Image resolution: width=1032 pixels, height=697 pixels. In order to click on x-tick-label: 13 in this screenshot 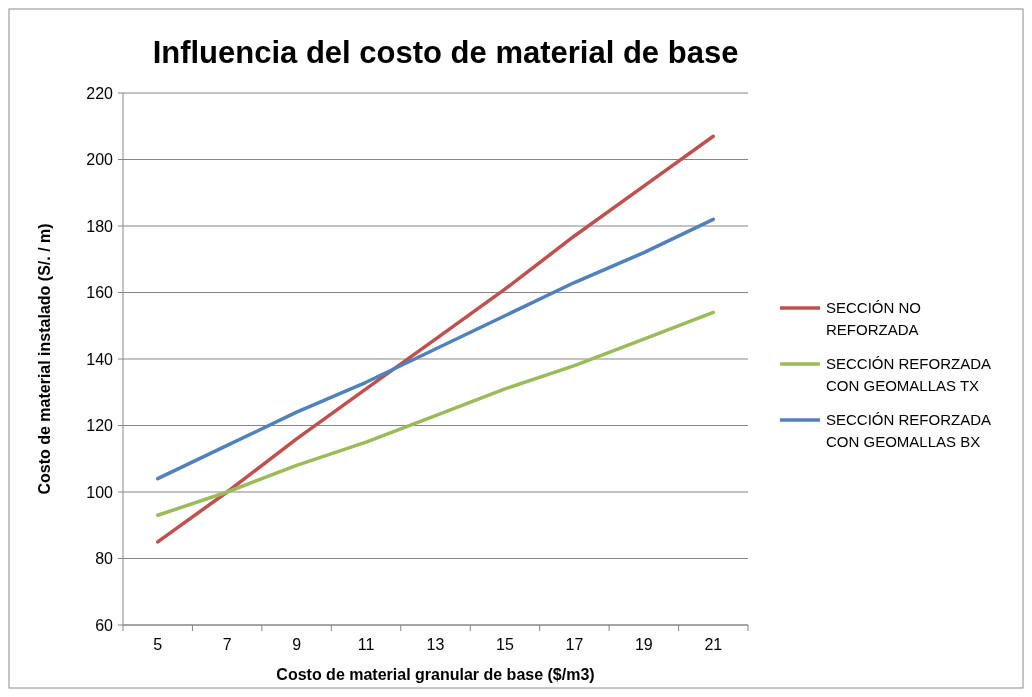, I will do `click(435, 644)`.